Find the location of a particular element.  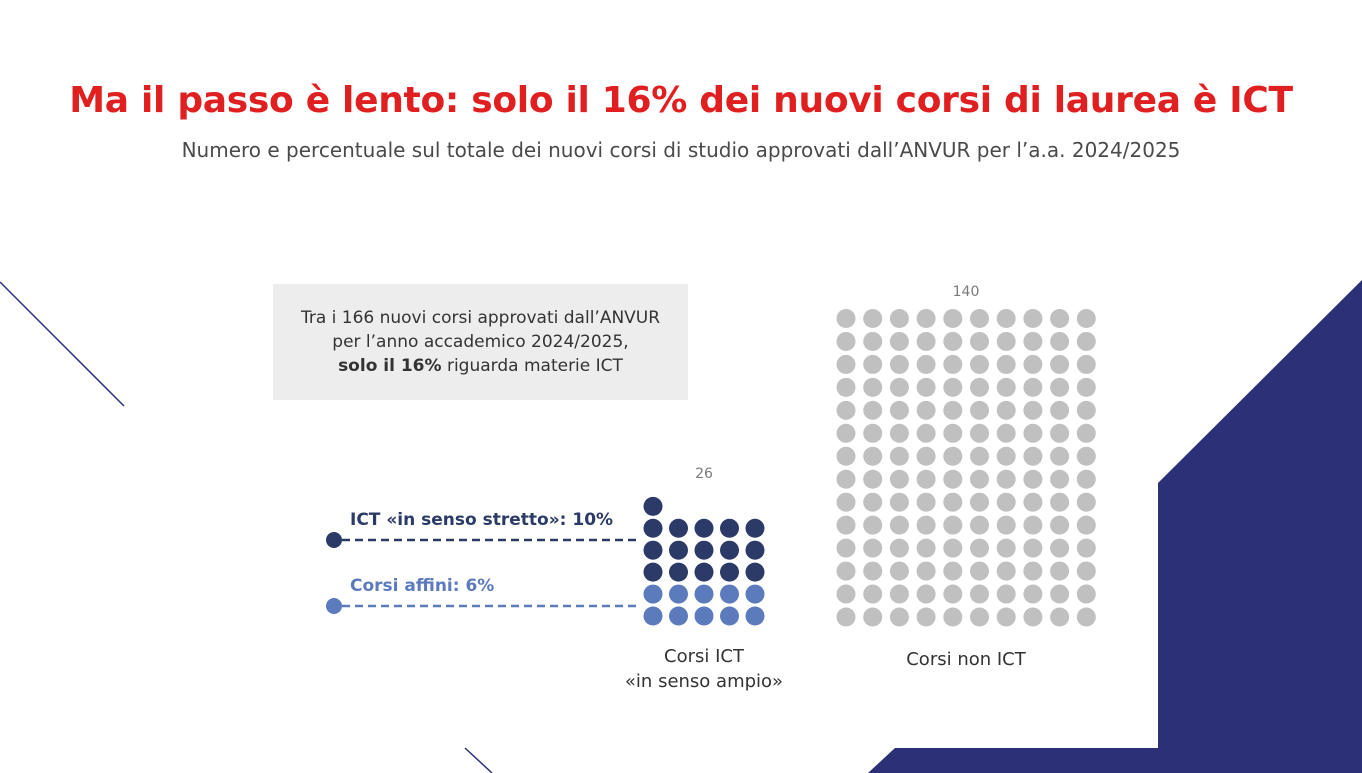

callout-line-3: solo il 16% riguarda materie ICT is located at coordinates (480, 366).